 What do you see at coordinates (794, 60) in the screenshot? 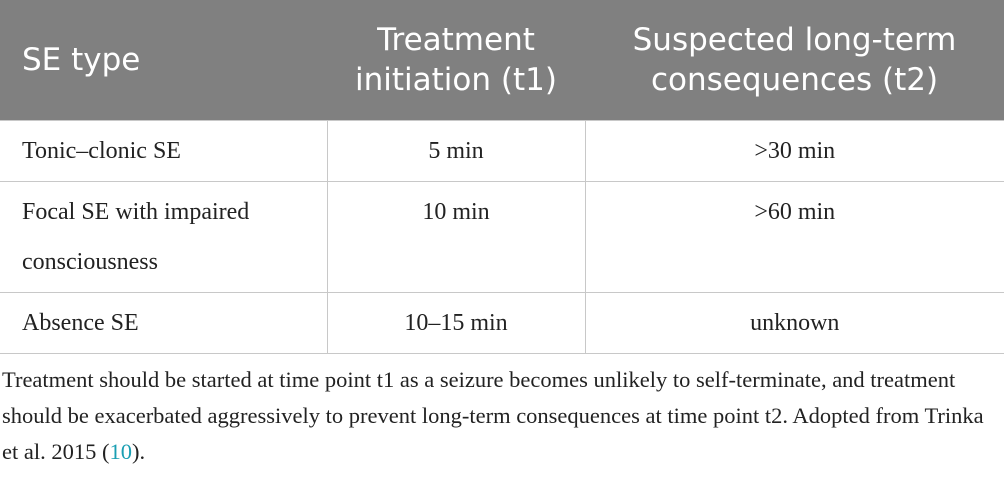
I see `header-cell: Suspected long-term consequences (t2)` at bounding box center [794, 60].